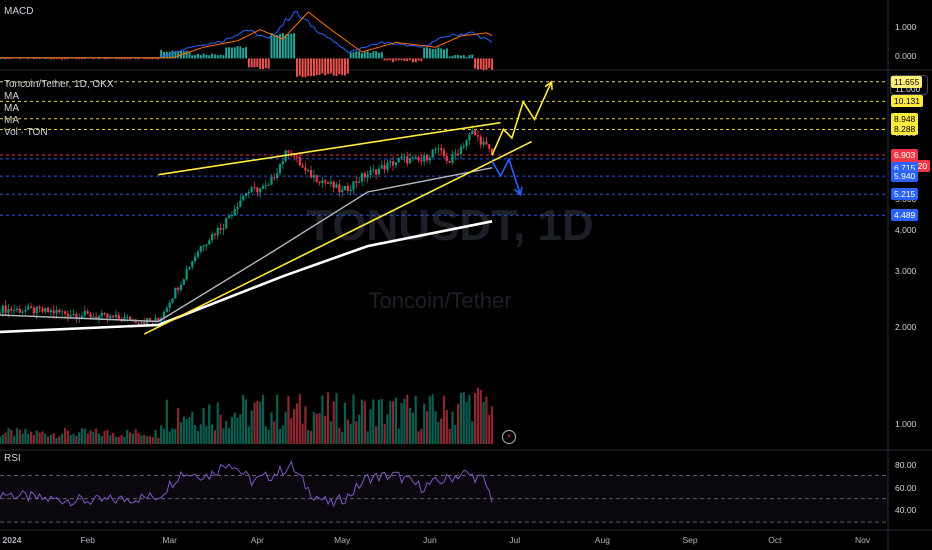 The height and width of the screenshot is (550, 932). Describe the element at coordinates (11, 108) in the screenshot. I see `legend-ma-2: MA` at that location.